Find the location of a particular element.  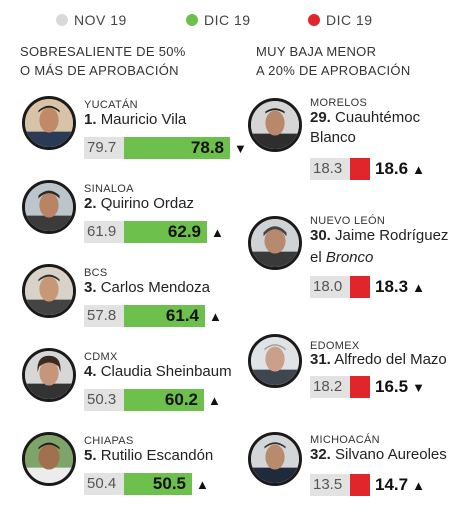

score-bar: 18.0 18.3 ▲ is located at coordinates (367, 287).